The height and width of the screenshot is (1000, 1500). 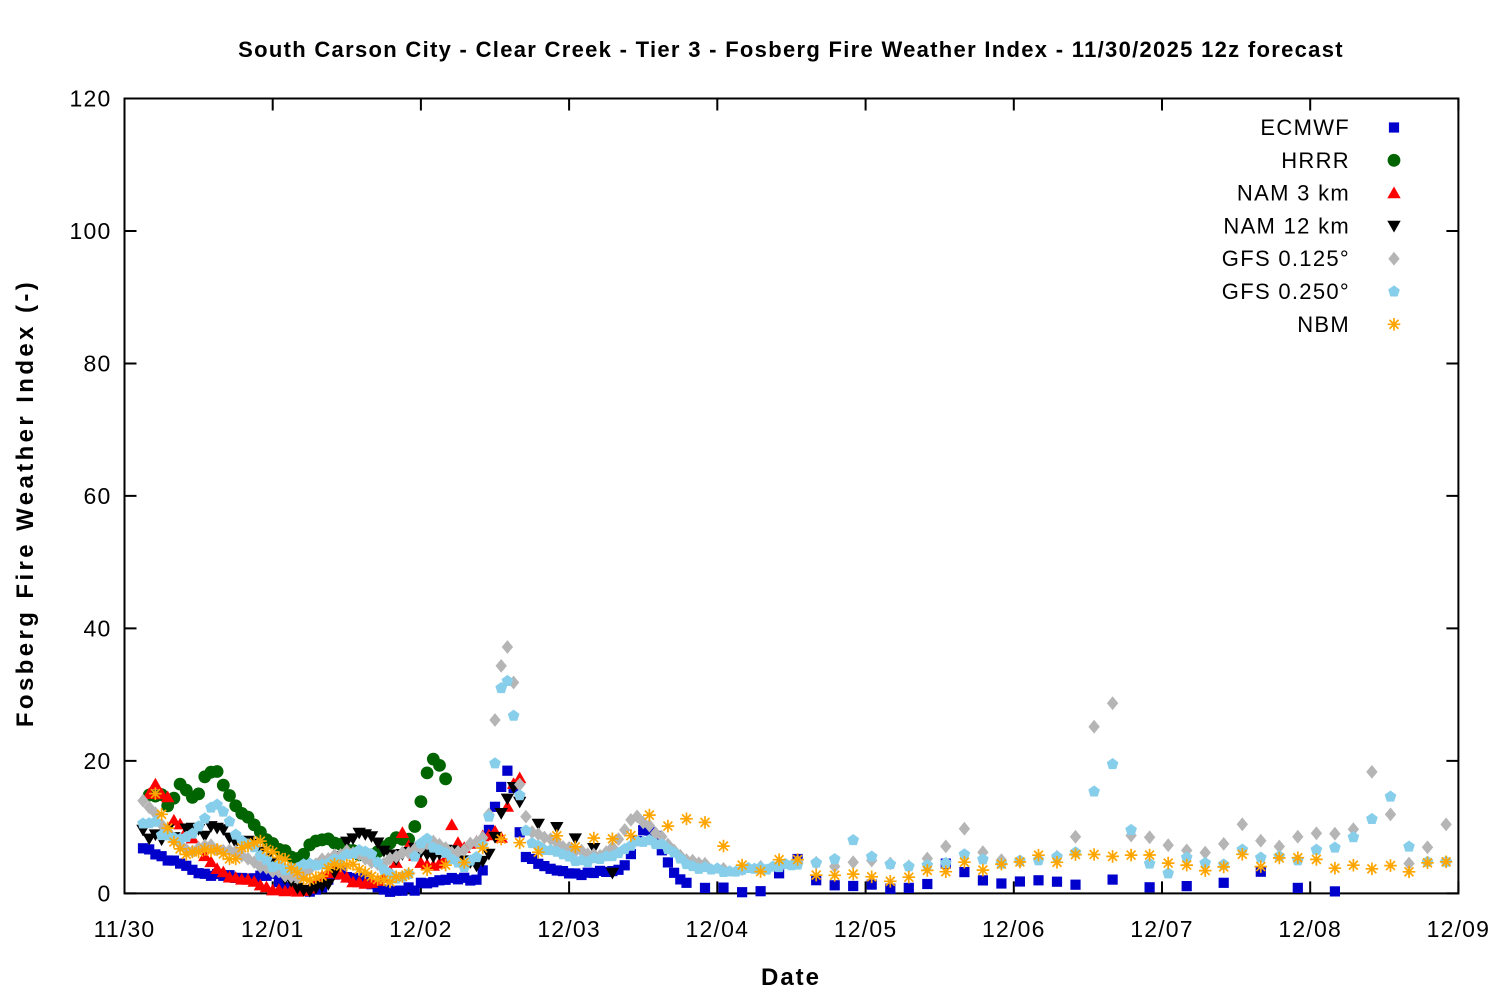 What do you see at coordinates (98, 364) in the screenshot?
I see `svg-text: 80` at bounding box center [98, 364].